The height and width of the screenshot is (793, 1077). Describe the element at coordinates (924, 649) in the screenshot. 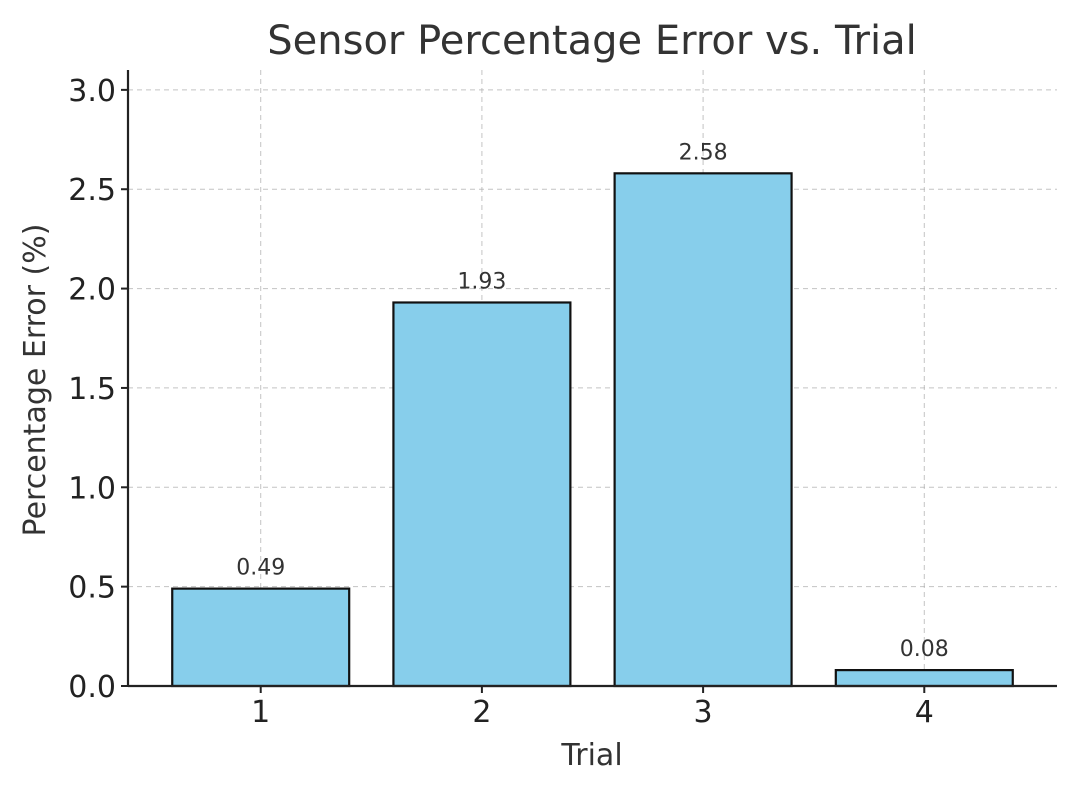

I see `data-label: 0.08` at that location.